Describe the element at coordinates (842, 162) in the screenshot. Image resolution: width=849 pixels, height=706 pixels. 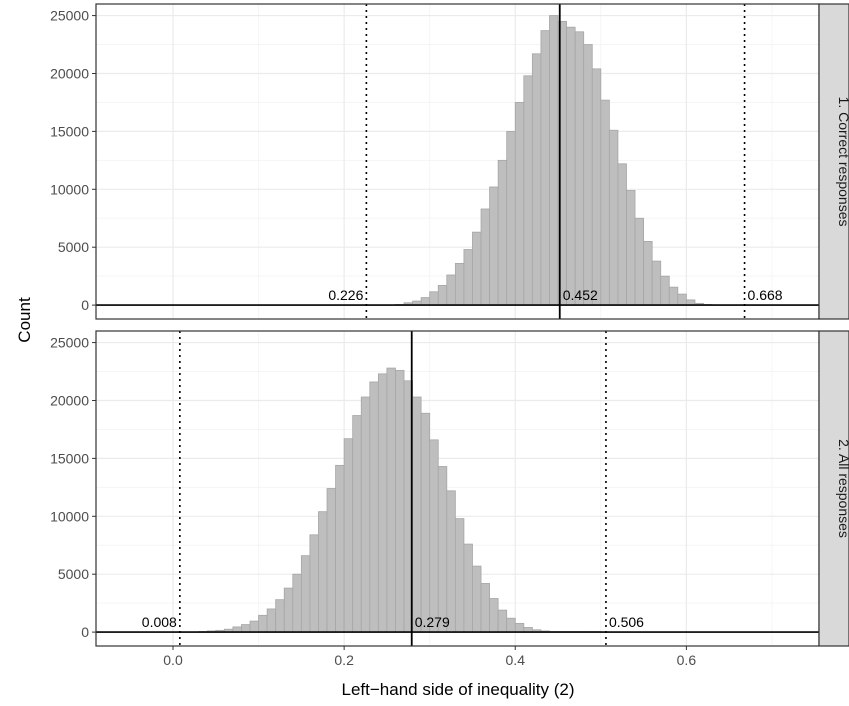
I see `facet-strip-label: 1. Correct responses` at that location.